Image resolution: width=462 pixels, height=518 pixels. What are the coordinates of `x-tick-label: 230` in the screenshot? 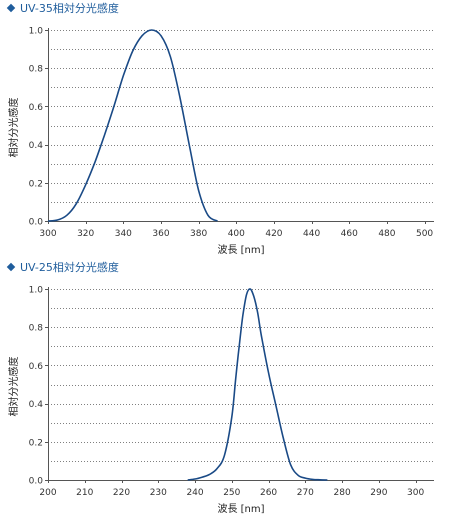 It's located at (158, 493).